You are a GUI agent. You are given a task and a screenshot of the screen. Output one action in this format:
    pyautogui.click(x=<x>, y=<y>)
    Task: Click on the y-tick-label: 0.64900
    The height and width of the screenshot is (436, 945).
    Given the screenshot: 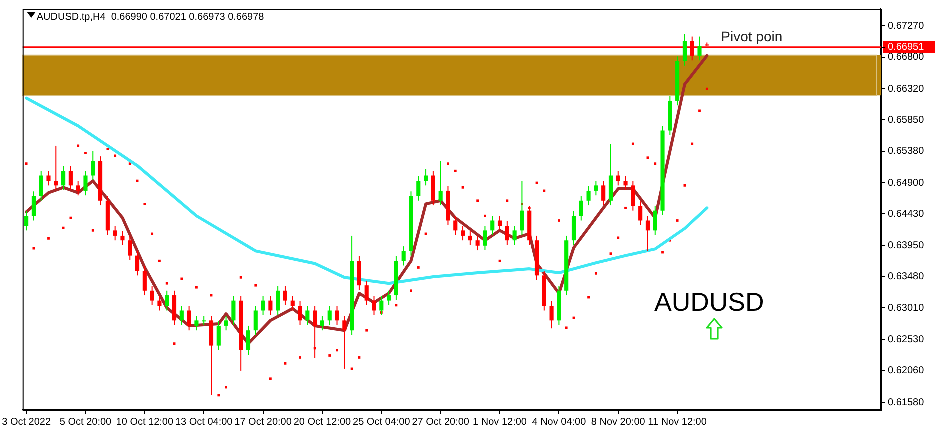 What is the action you would take?
    pyautogui.click(x=906, y=183)
    